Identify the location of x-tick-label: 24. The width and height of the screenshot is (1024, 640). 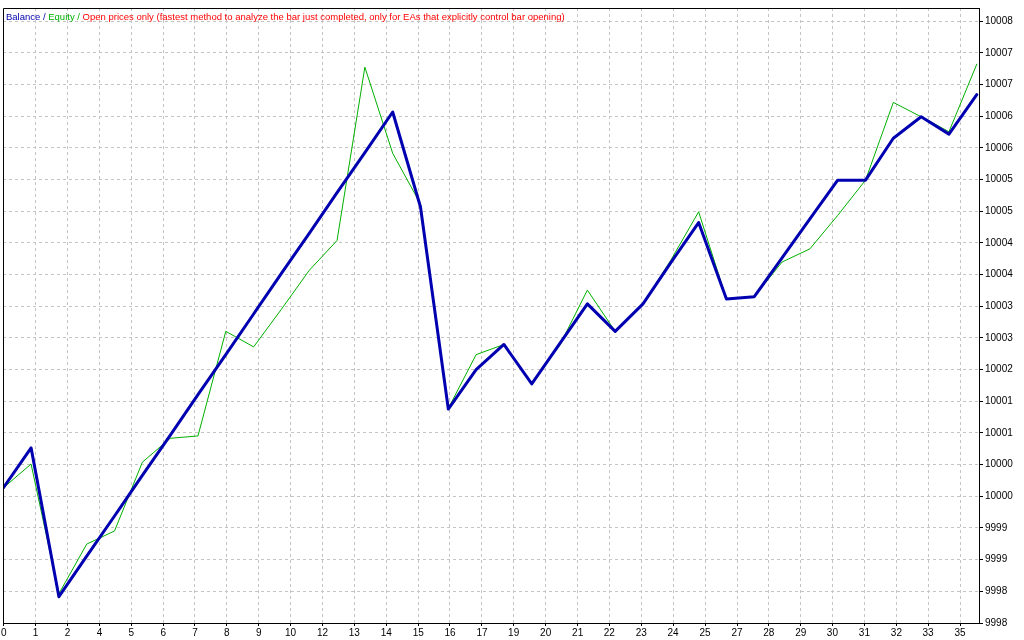
(673, 632).